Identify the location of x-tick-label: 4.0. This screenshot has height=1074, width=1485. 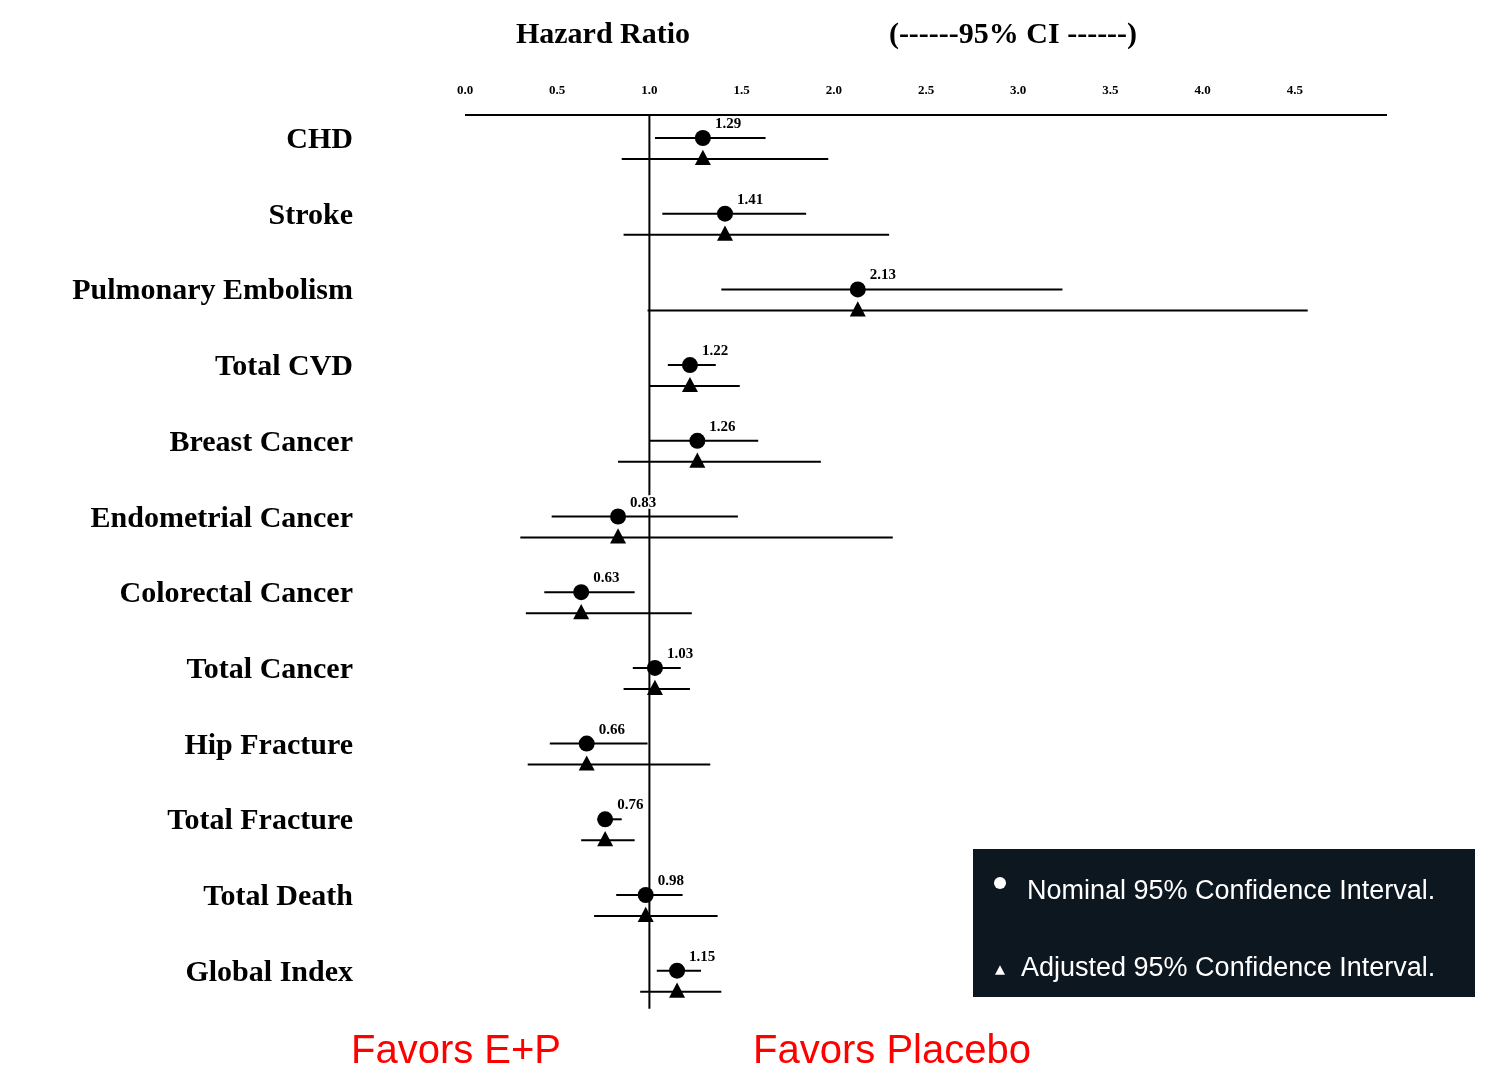
(1202, 89).